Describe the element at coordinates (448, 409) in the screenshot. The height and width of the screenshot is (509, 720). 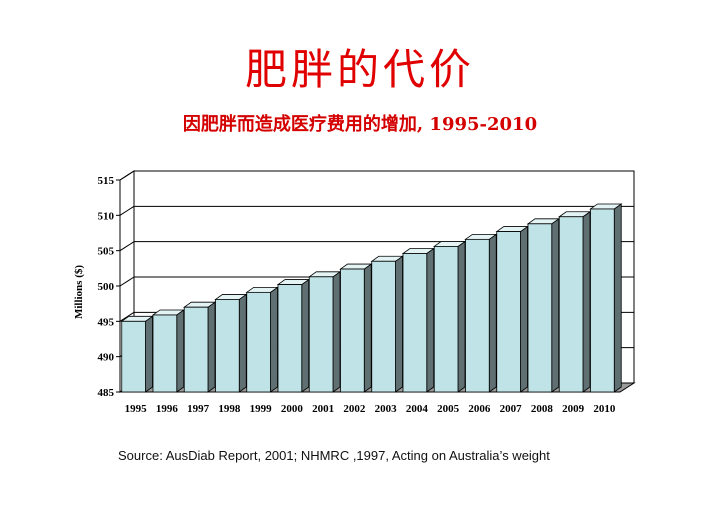
I see `x-tick-label: 2005` at that location.